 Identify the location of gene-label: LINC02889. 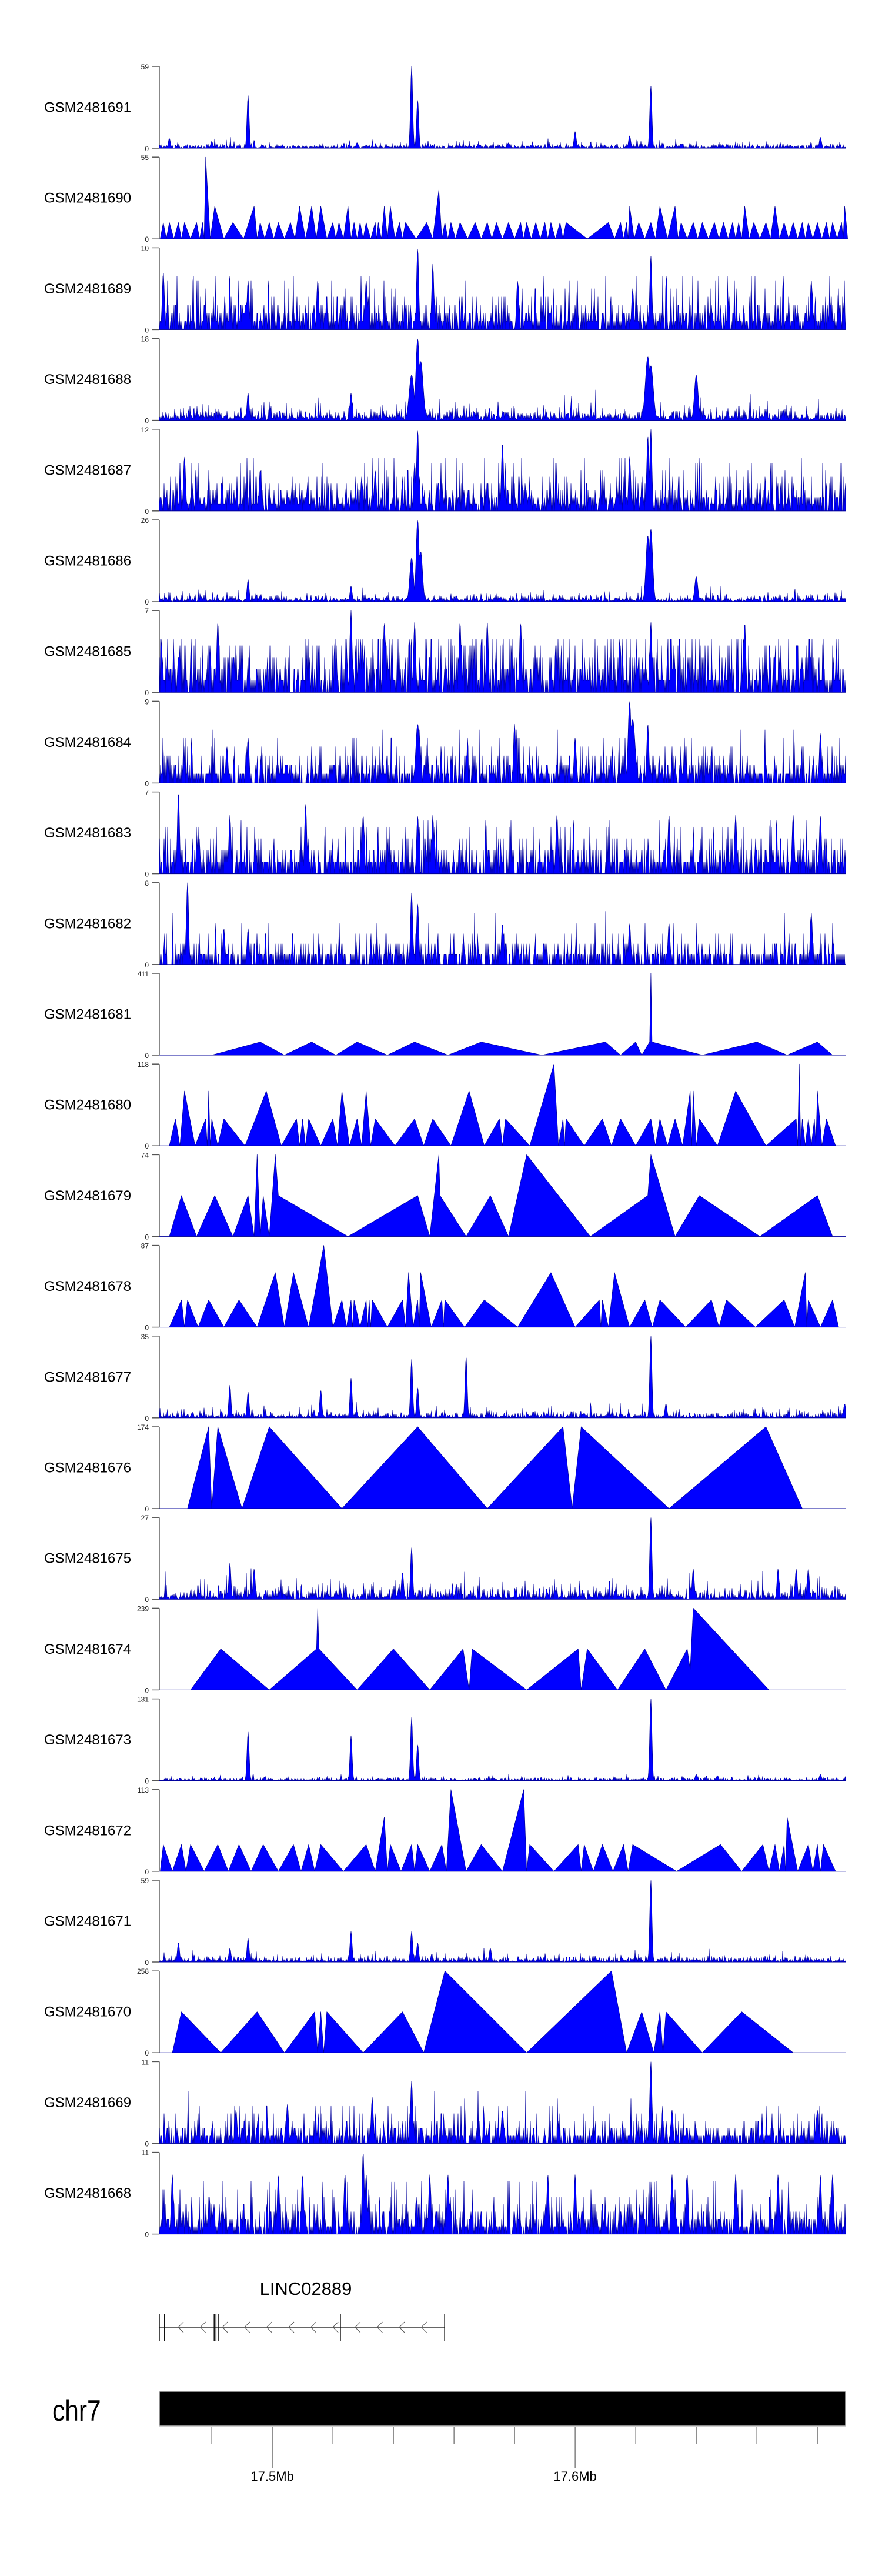
(306, 2288).